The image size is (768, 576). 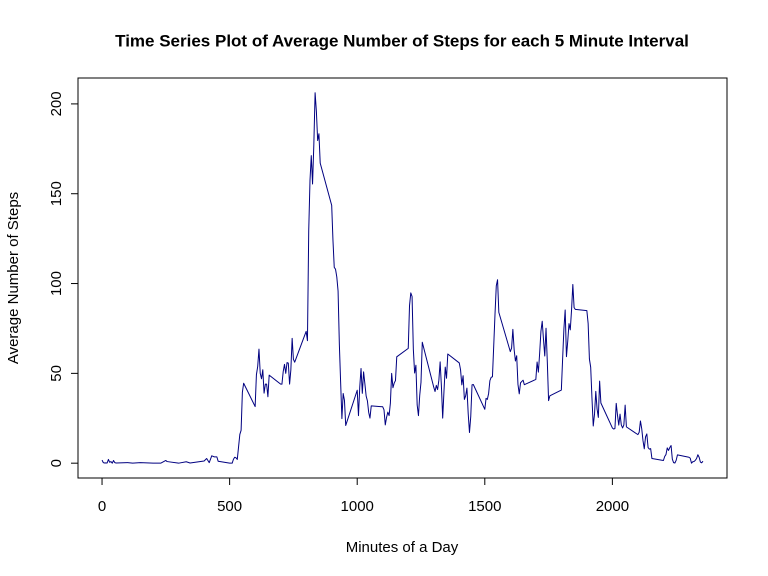 What do you see at coordinates (612, 506) in the screenshot?
I see `x-tick-label: 2000` at bounding box center [612, 506].